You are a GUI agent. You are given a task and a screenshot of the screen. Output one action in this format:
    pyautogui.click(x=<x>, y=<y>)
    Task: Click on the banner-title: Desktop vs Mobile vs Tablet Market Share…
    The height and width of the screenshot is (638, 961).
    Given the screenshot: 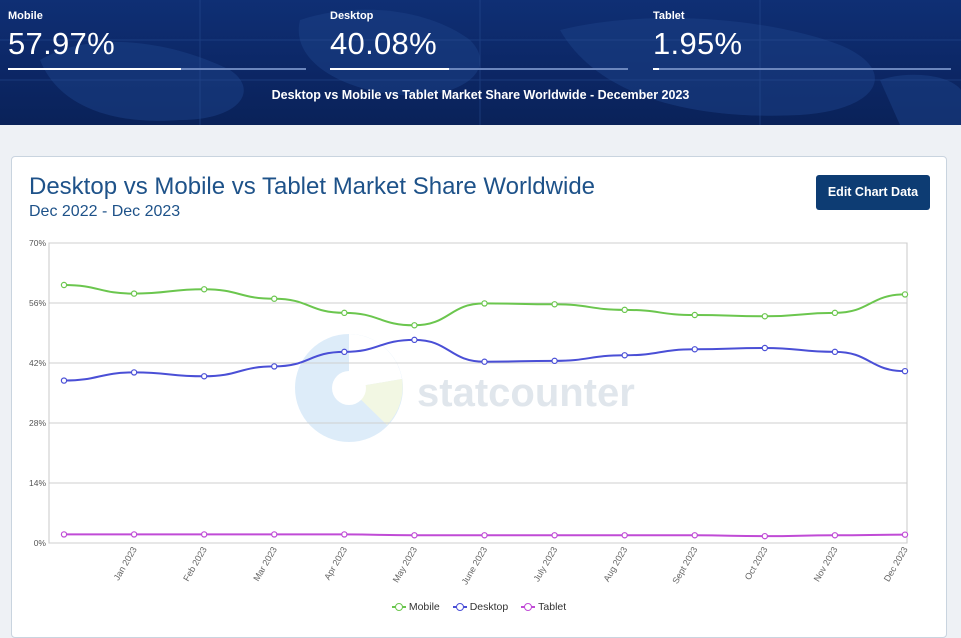 What is the action you would take?
    pyautogui.click(x=480, y=95)
    